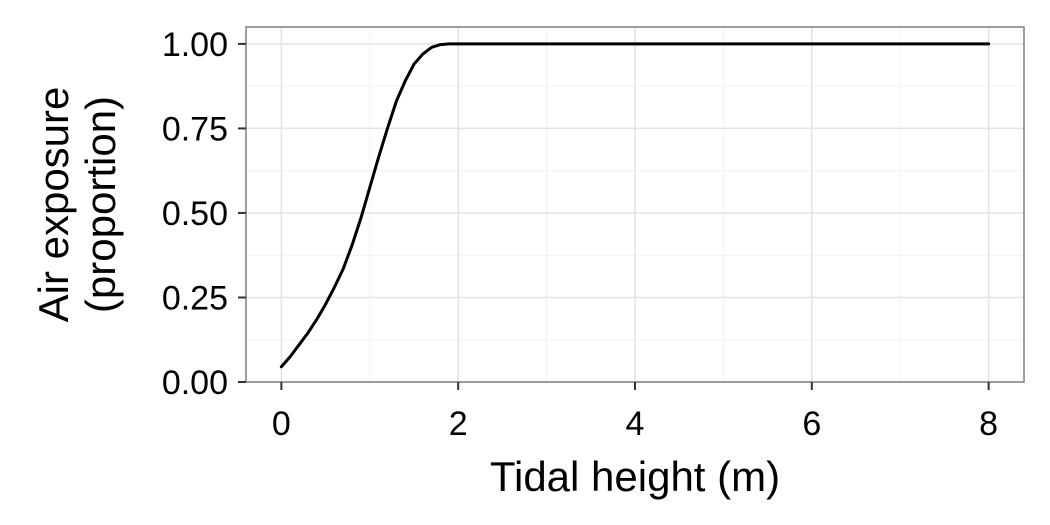 The width and height of the screenshot is (1050, 525). Describe the element at coordinates (195, 298) in the screenshot. I see `y-tick-label: 0.25` at that location.